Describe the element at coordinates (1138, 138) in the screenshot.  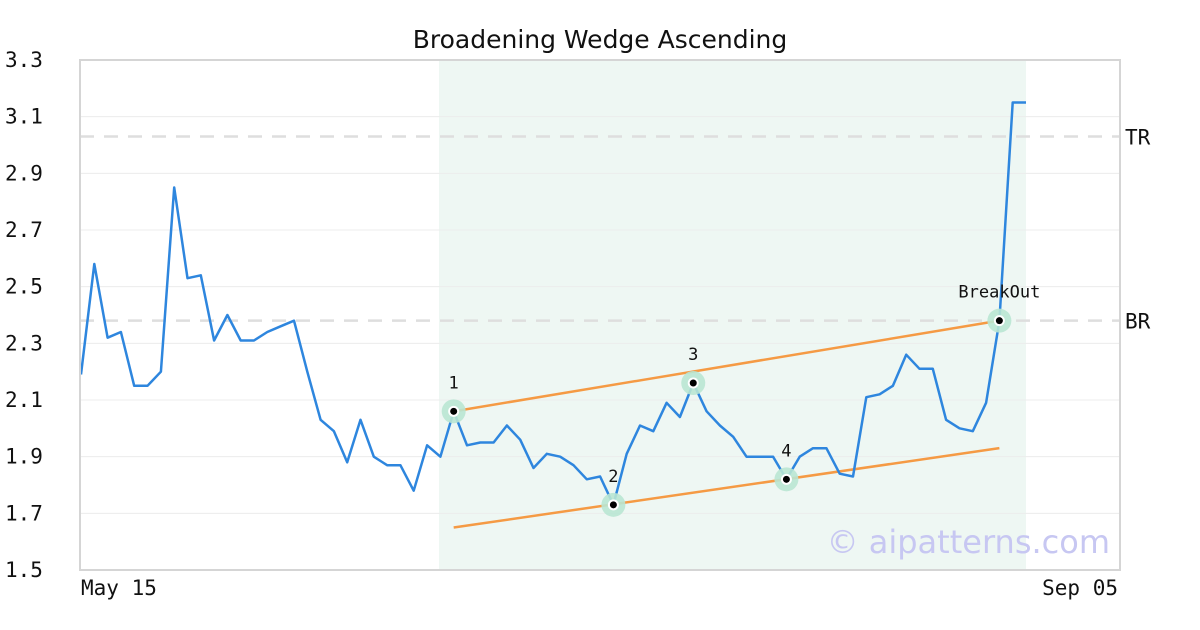
I see `reference-label-tr: TR` at that location.